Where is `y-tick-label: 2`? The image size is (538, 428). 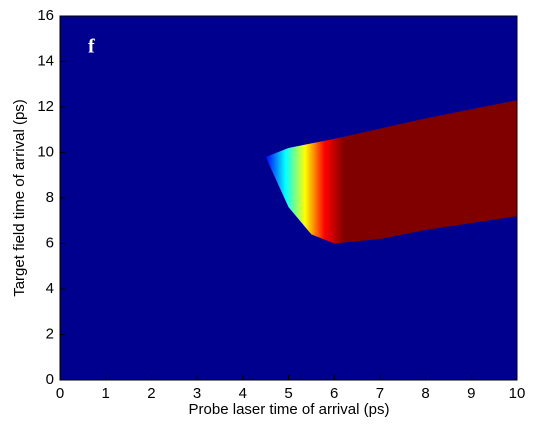 y-tick-label: 2 is located at coordinates (50, 333).